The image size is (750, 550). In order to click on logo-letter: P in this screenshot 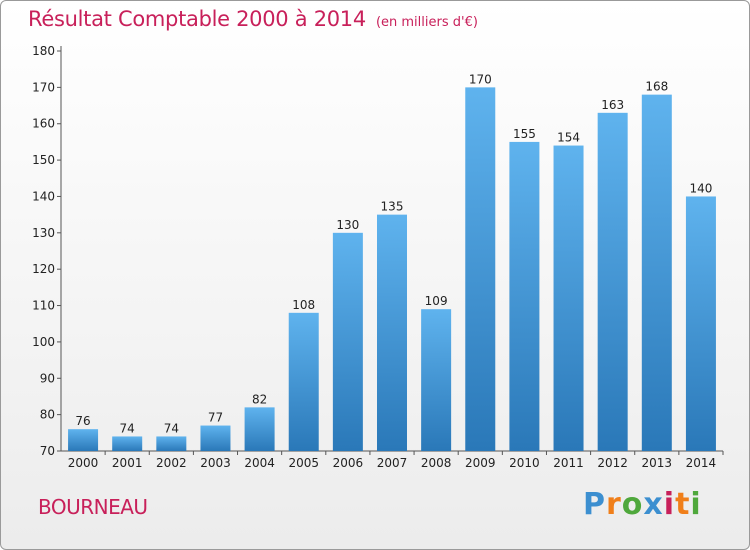, I will do `click(594, 504)`.